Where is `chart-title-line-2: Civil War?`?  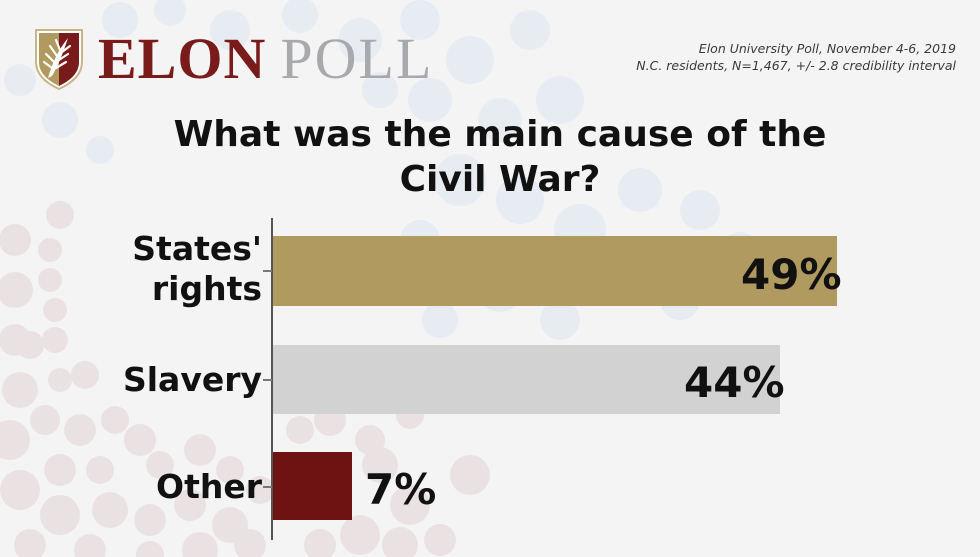
chart-title-line-2: Civil War? is located at coordinates (500, 179).